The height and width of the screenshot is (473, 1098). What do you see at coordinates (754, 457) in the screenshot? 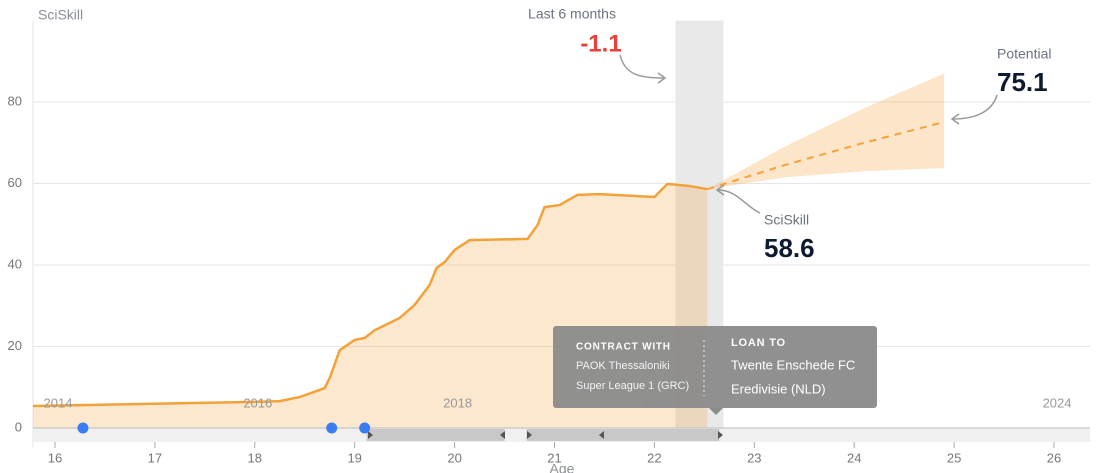
I see `x-tick-label: 23` at bounding box center [754, 457].